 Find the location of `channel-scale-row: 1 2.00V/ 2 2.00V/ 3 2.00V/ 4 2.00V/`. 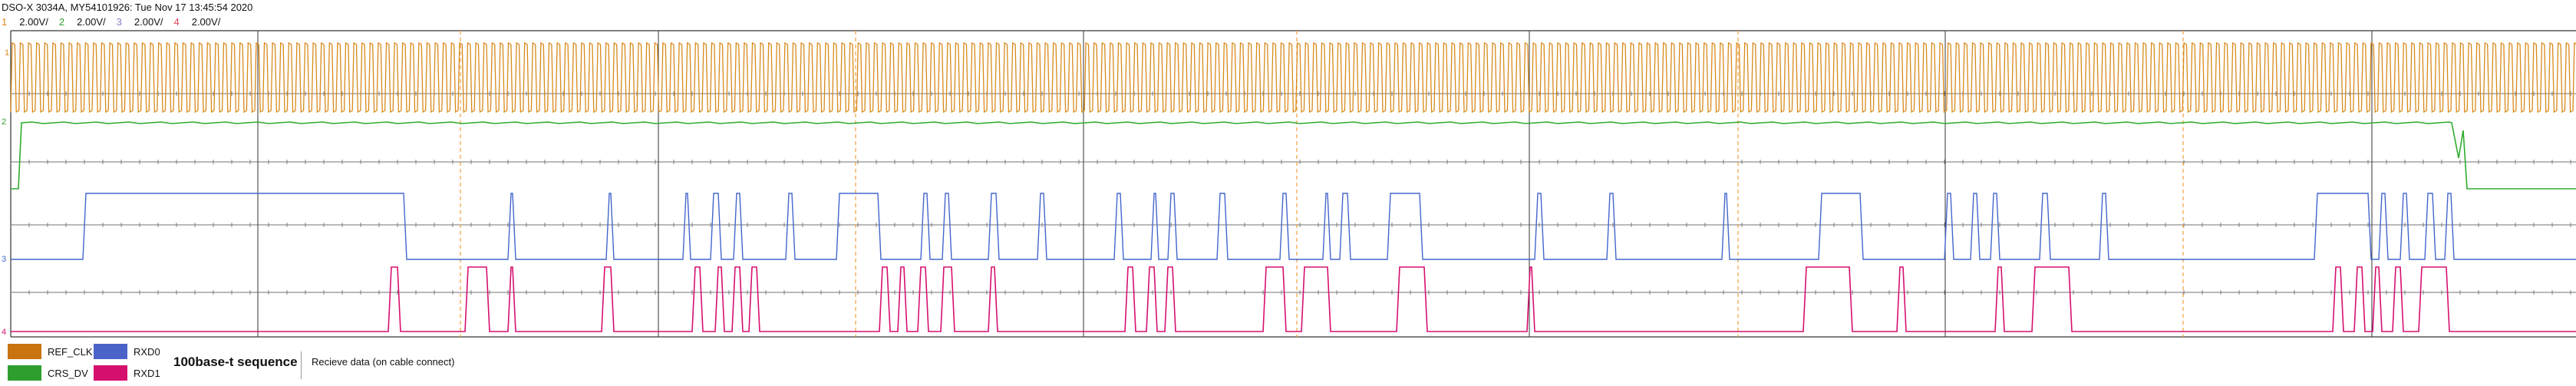

channel-scale-row: 1 2.00V/ 2 2.00V/ 3 2.00V/ 4 2.00V/ is located at coordinates (116, 22).